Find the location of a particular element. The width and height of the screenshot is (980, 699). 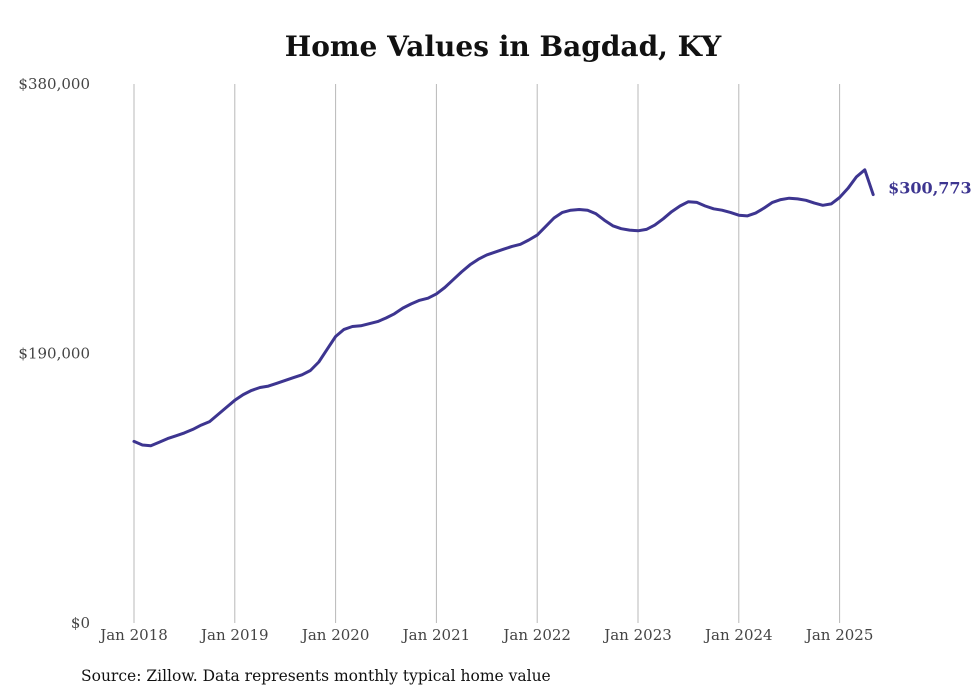

x-tick-label: Jan 2025 is located at coordinates (839, 635).